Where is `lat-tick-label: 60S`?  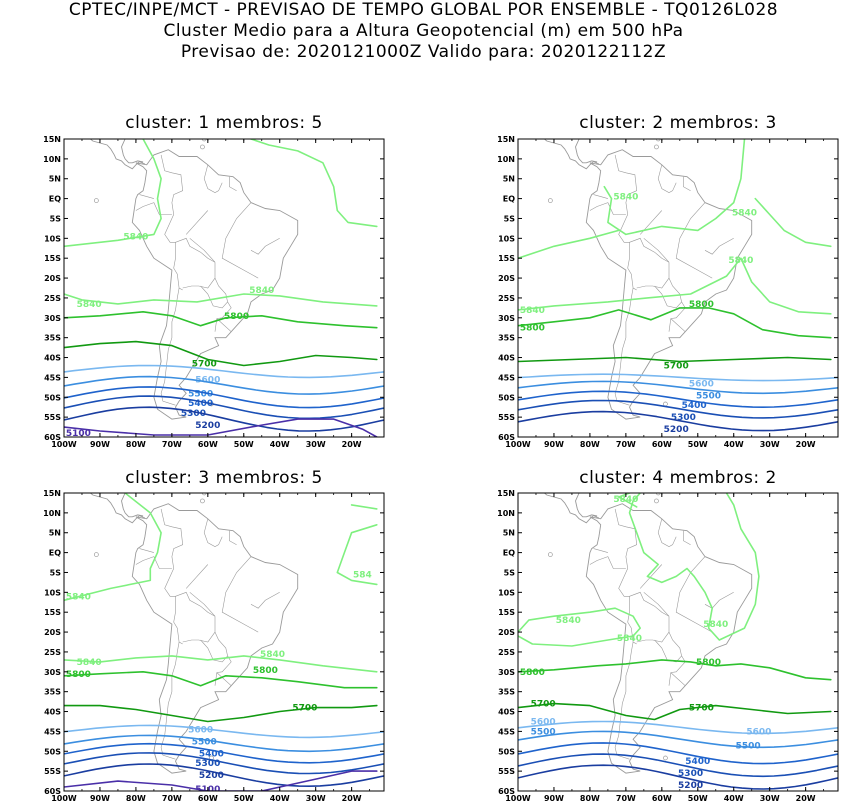 lat-tick-label: 60S is located at coordinates (506, 437).